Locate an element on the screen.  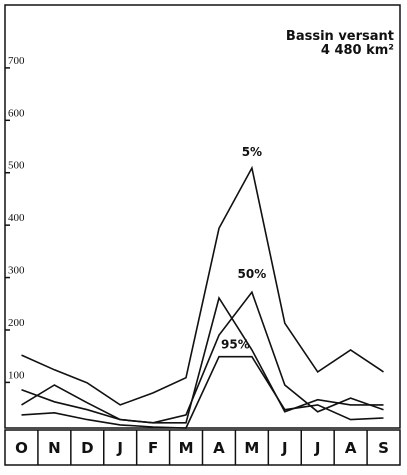
y-tick-label: 300 is located at coordinates (16, 271).